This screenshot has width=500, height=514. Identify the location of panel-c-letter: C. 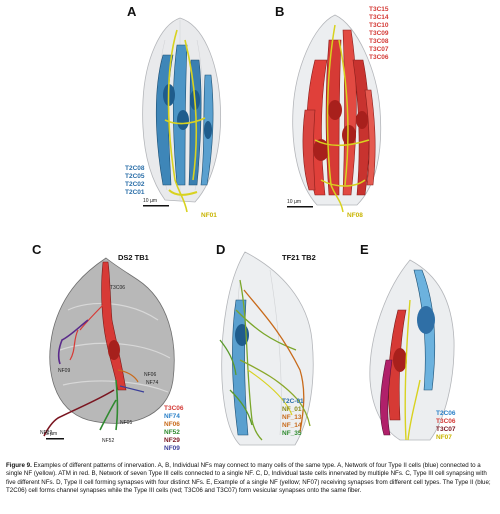
(37, 249).